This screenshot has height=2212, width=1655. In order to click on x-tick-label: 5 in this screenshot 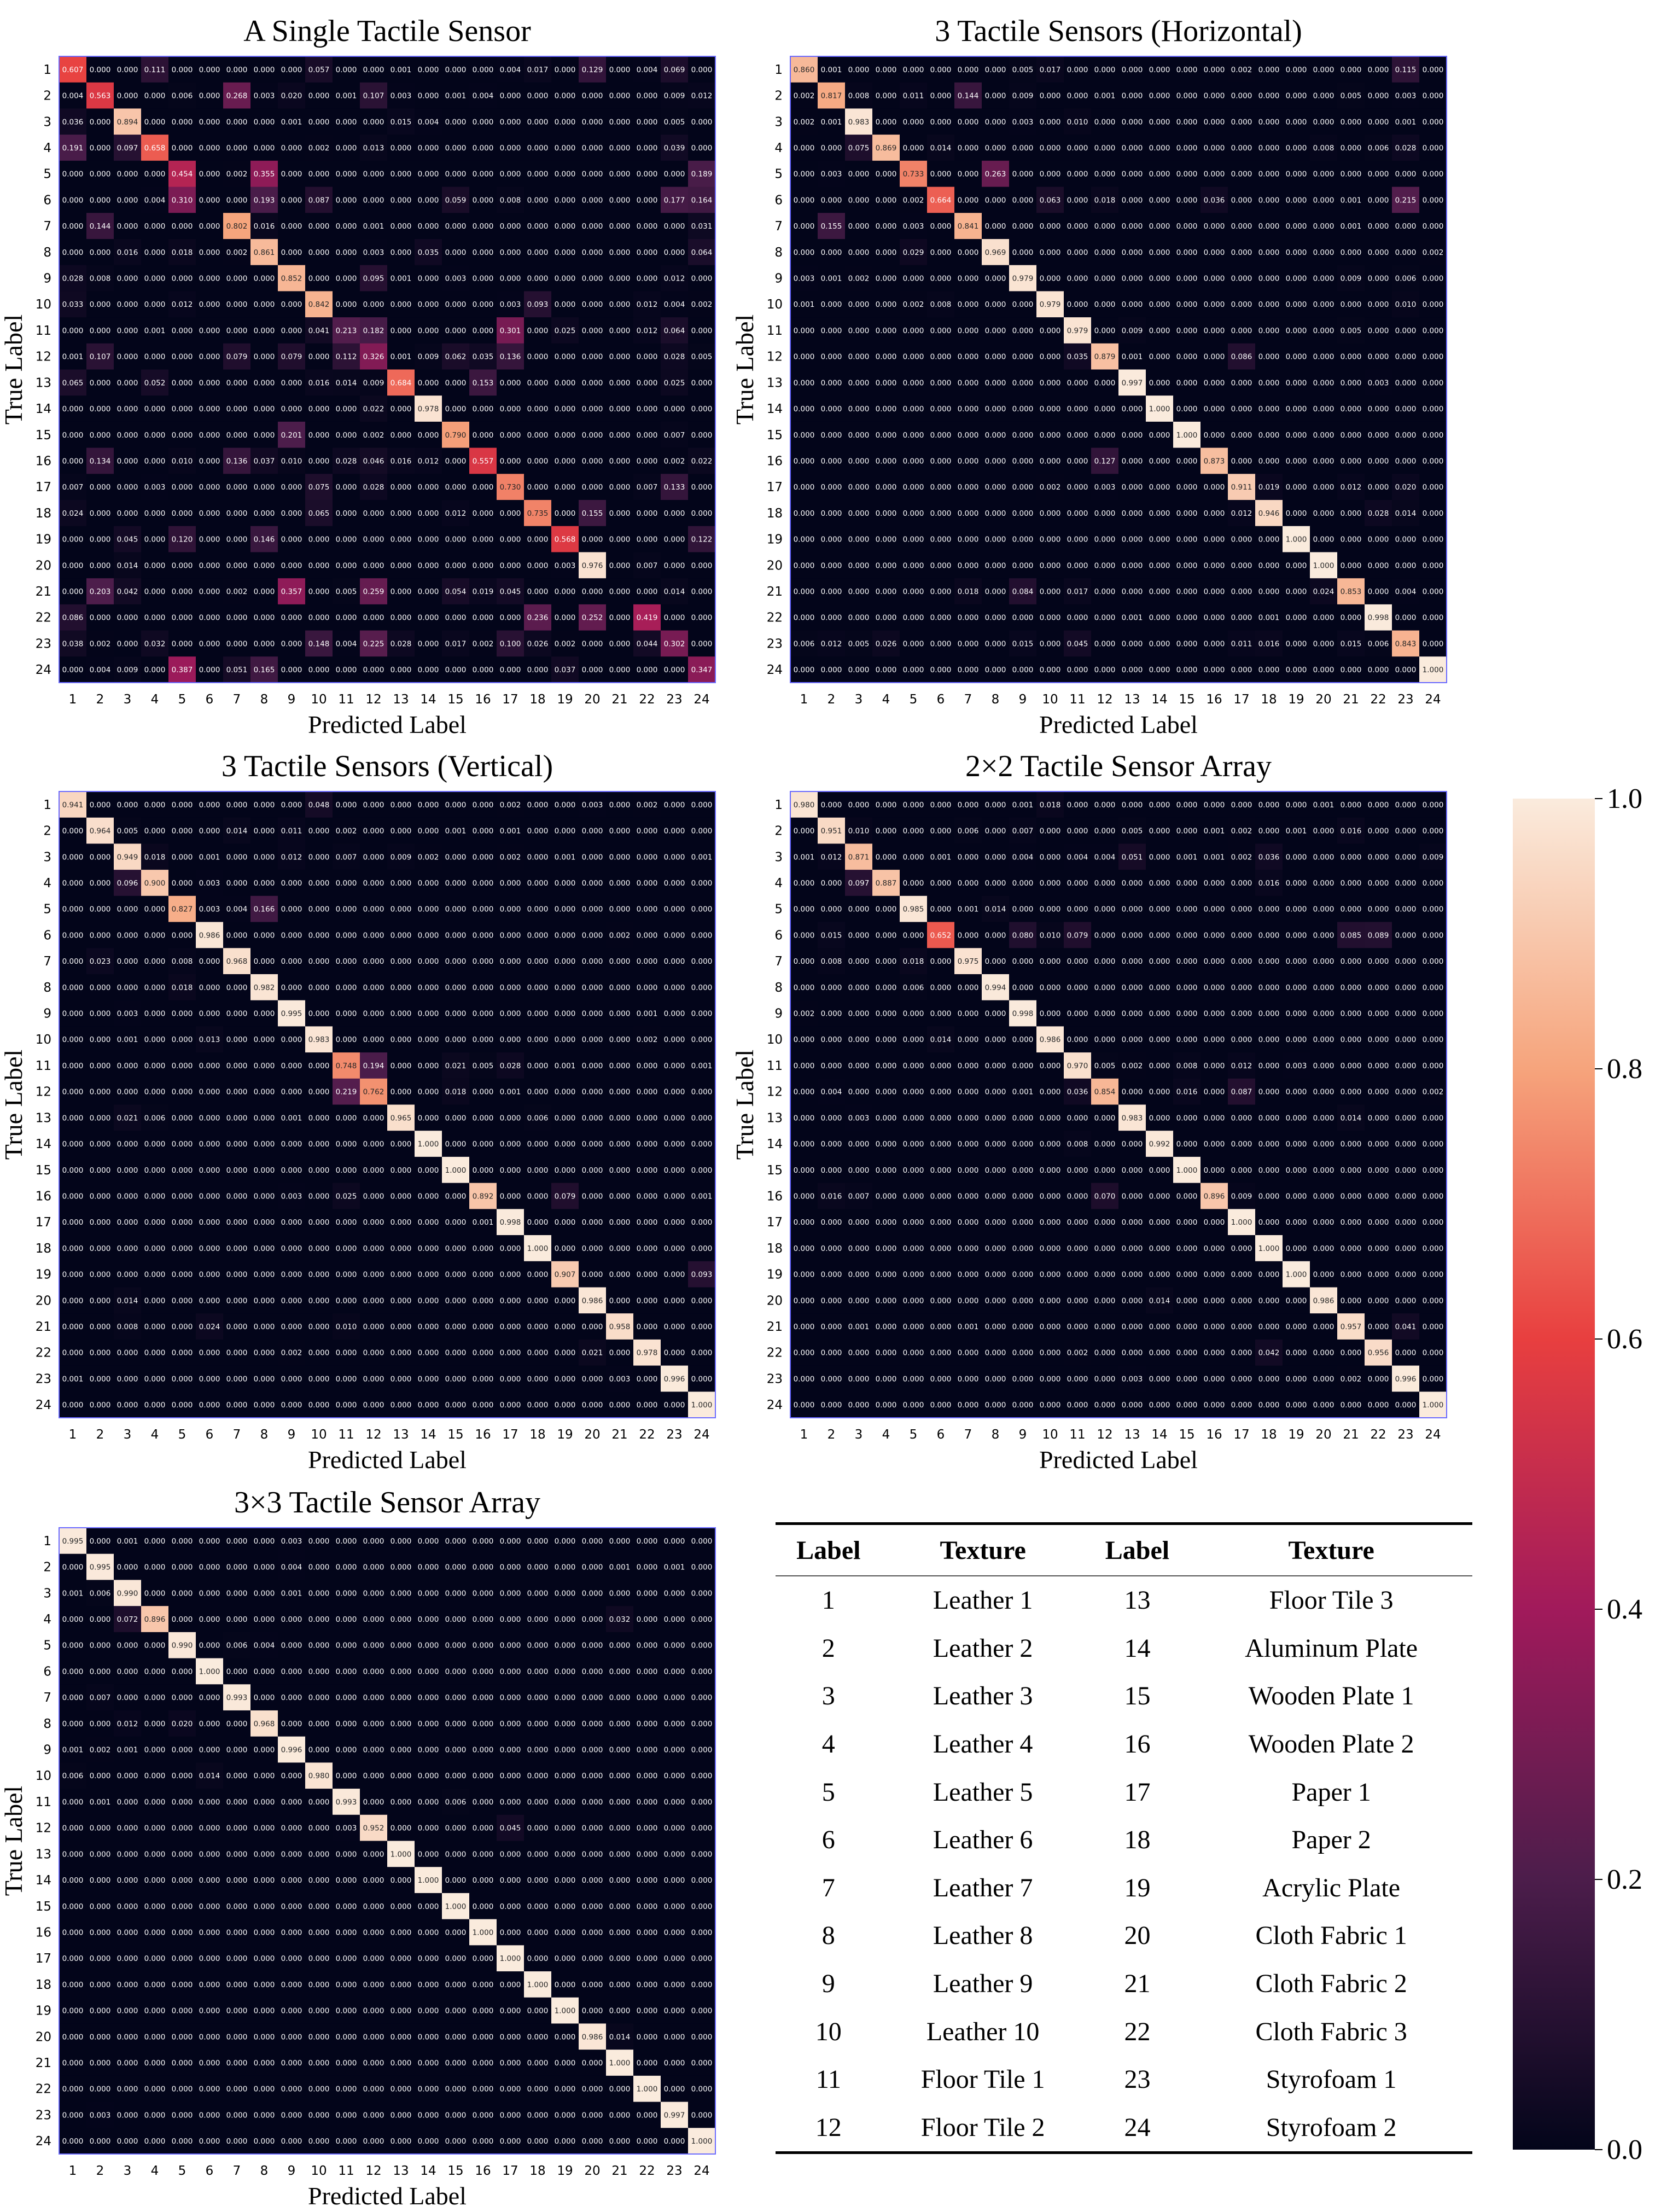, I will do `click(183, 699)`.